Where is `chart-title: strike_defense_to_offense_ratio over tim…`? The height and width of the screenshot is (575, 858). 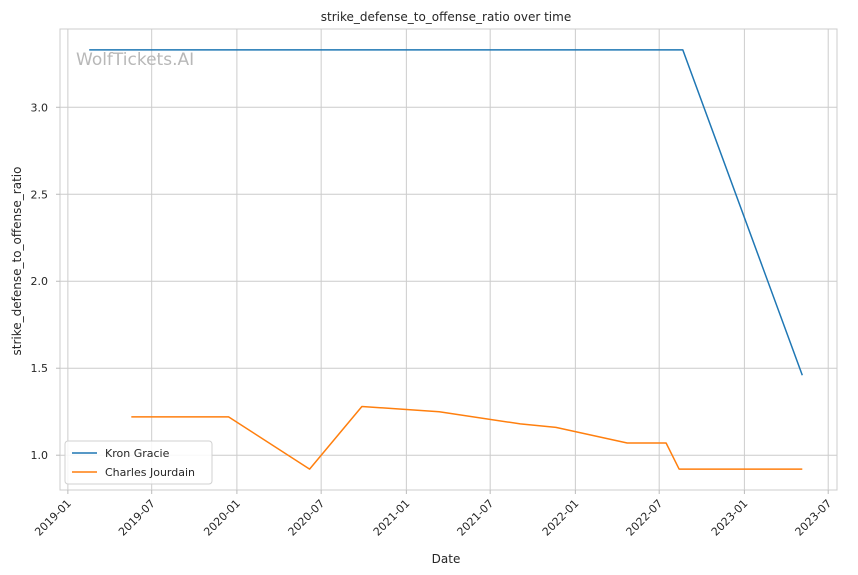
chart-title: strike_defense_to_offense_ratio over tim… is located at coordinates (446, 17).